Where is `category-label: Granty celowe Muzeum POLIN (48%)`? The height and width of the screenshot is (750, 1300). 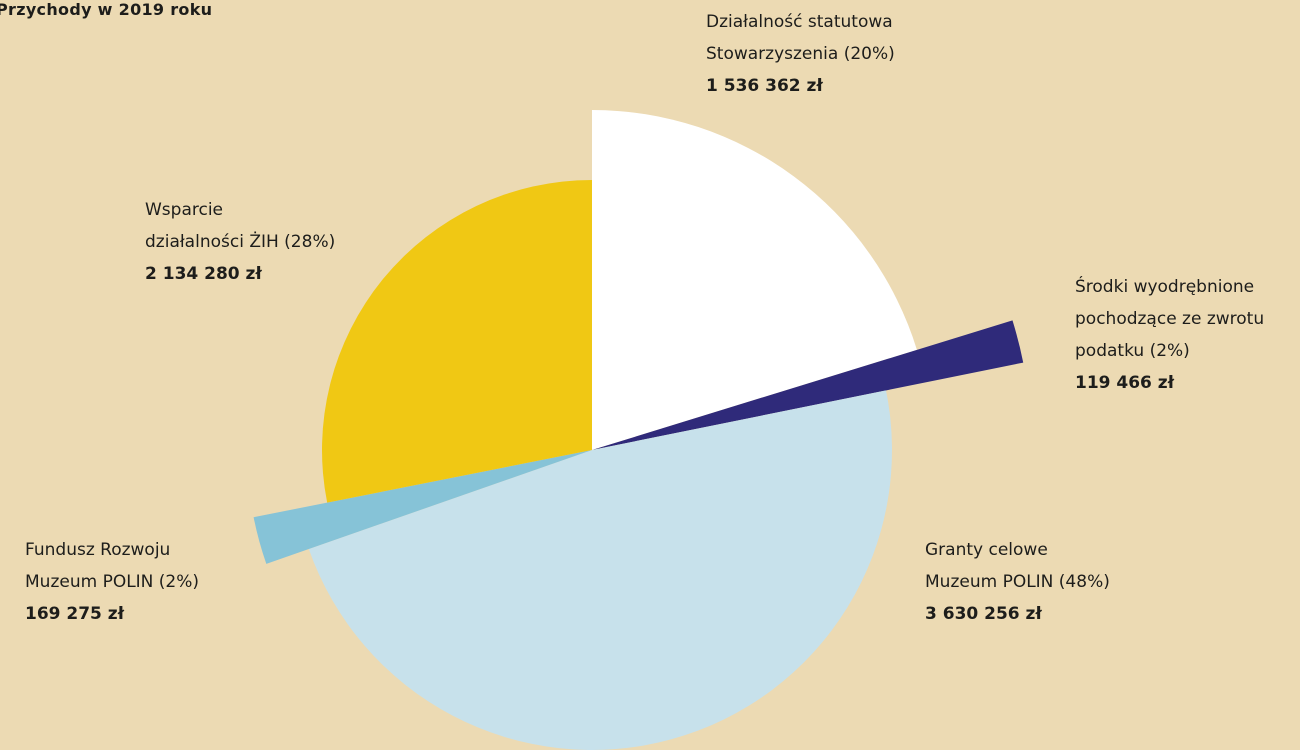
category-label: Granty celowe Muzeum POLIN (48%) is located at coordinates (1017, 566).